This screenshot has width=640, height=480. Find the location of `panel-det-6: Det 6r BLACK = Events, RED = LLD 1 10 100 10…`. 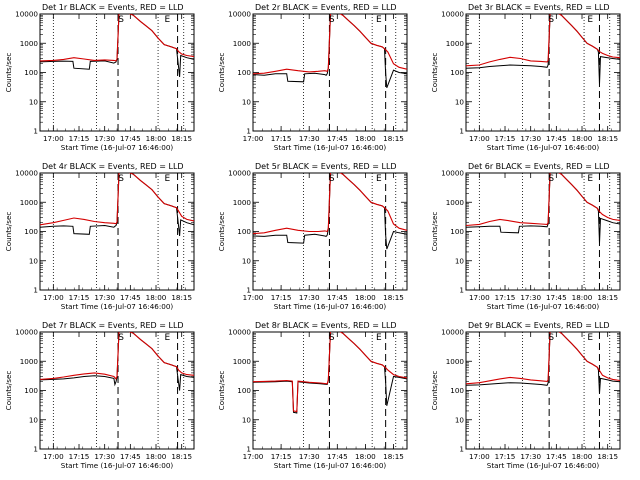

panel-det-6: Det 6r BLACK = Events, RED = LLD 1 10 100 10… is located at coordinates (525, 236).